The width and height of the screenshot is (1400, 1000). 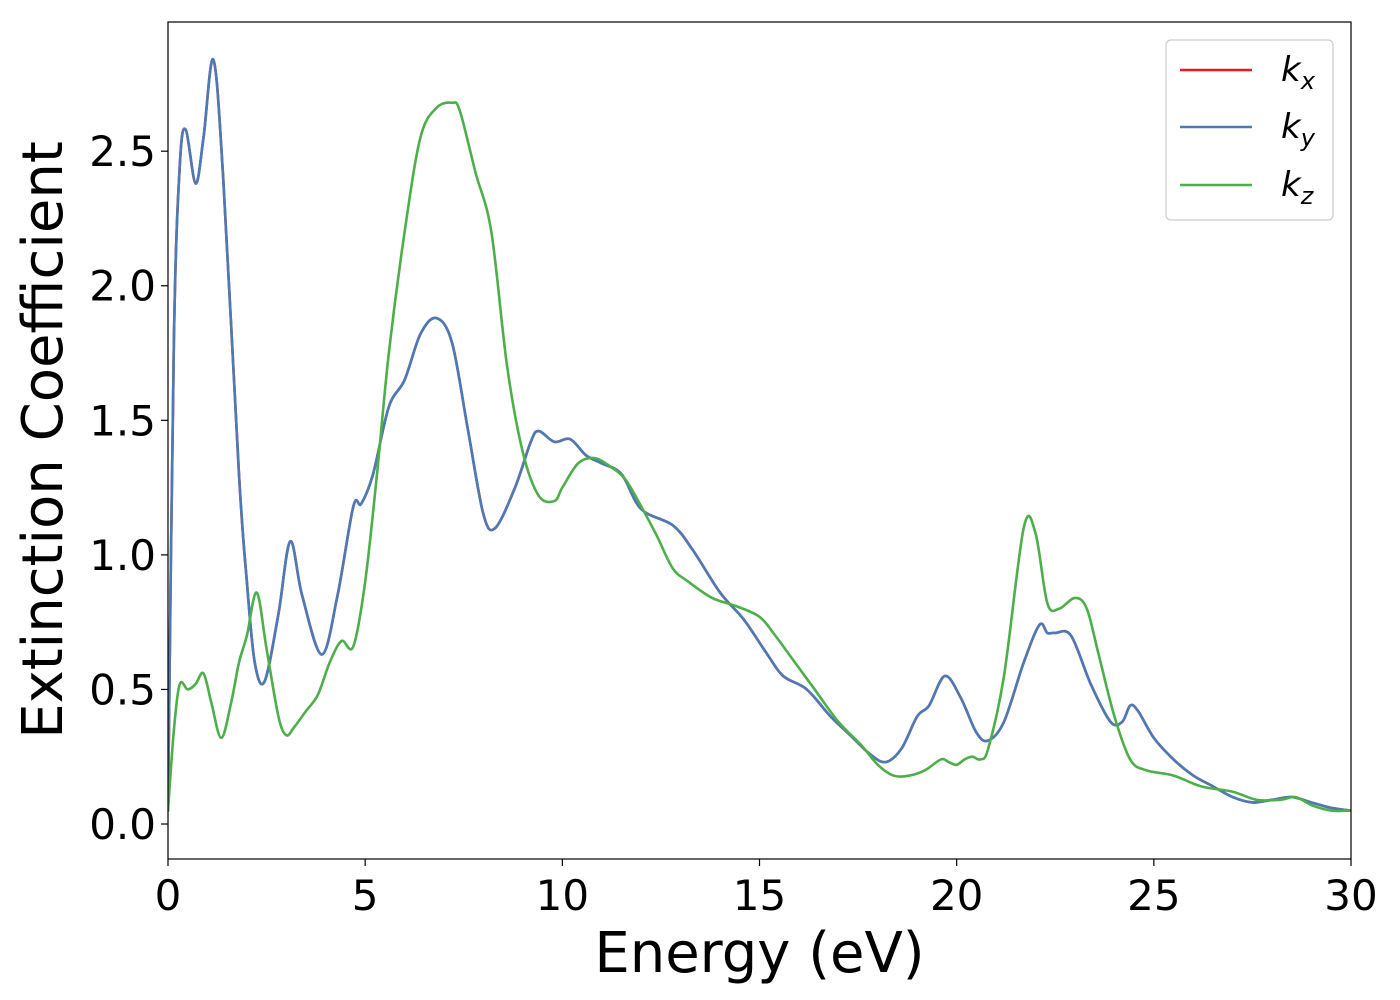 I want to click on y-axis-label: Extinction Coefficient, so click(x=43, y=440).